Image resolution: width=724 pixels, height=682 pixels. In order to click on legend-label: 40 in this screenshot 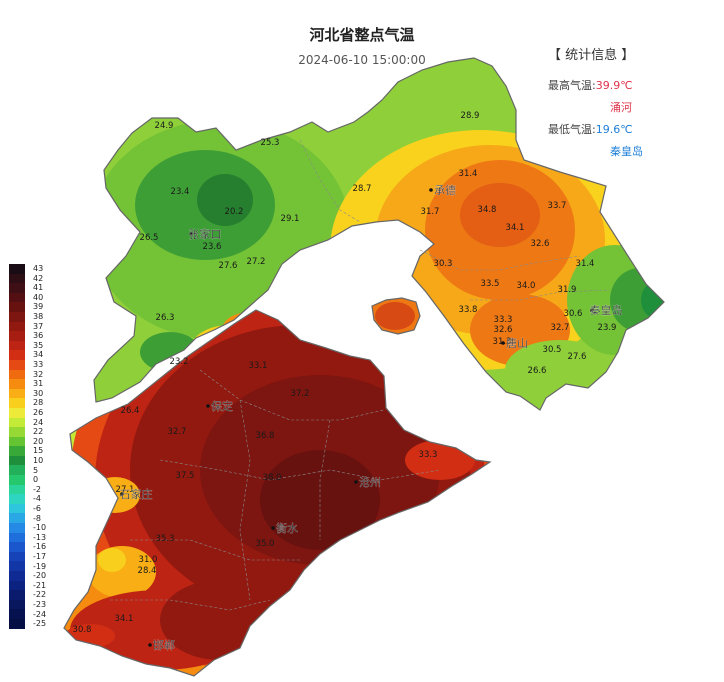, I will do `click(38, 297)`.